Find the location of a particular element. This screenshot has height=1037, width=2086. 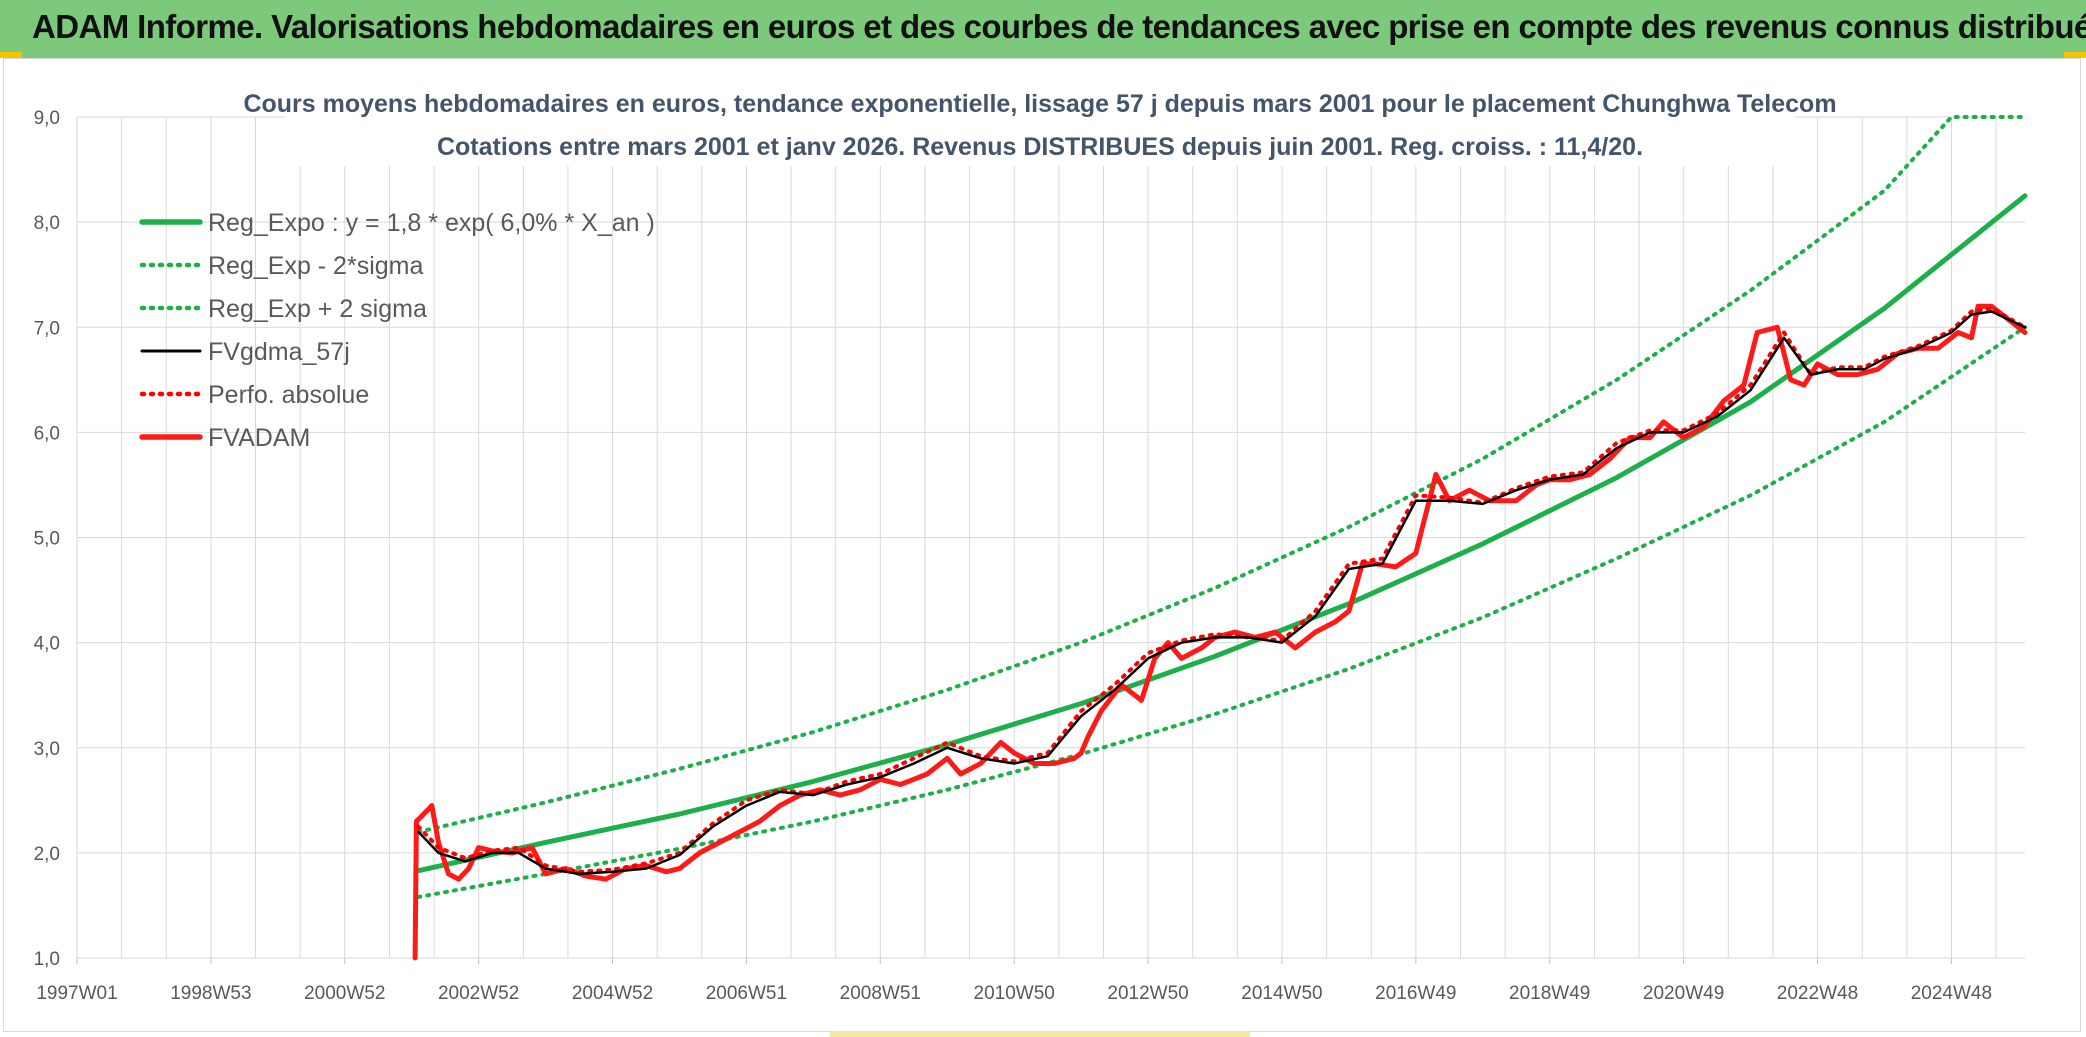

x-tick-label: 2020W49 is located at coordinates (1683, 993).